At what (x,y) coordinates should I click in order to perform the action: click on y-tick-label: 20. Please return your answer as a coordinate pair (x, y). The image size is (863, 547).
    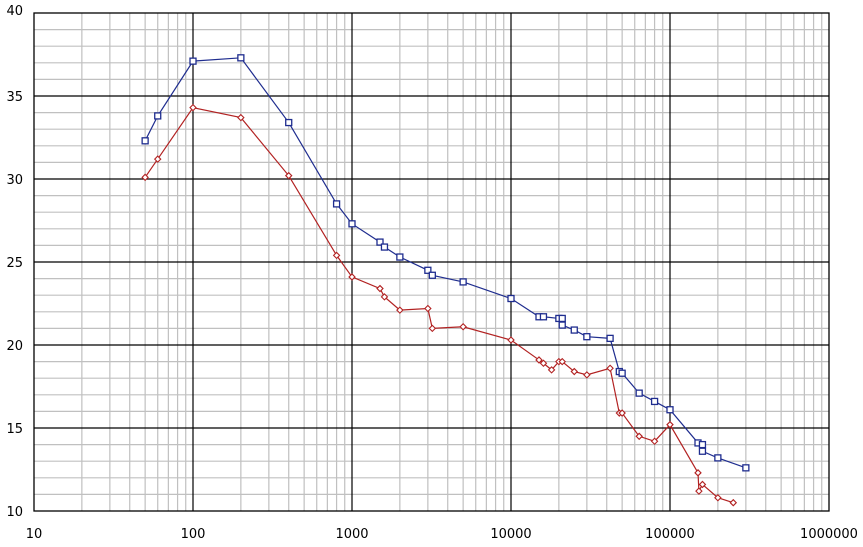
    Looking at the image, I should click on (14, 346).